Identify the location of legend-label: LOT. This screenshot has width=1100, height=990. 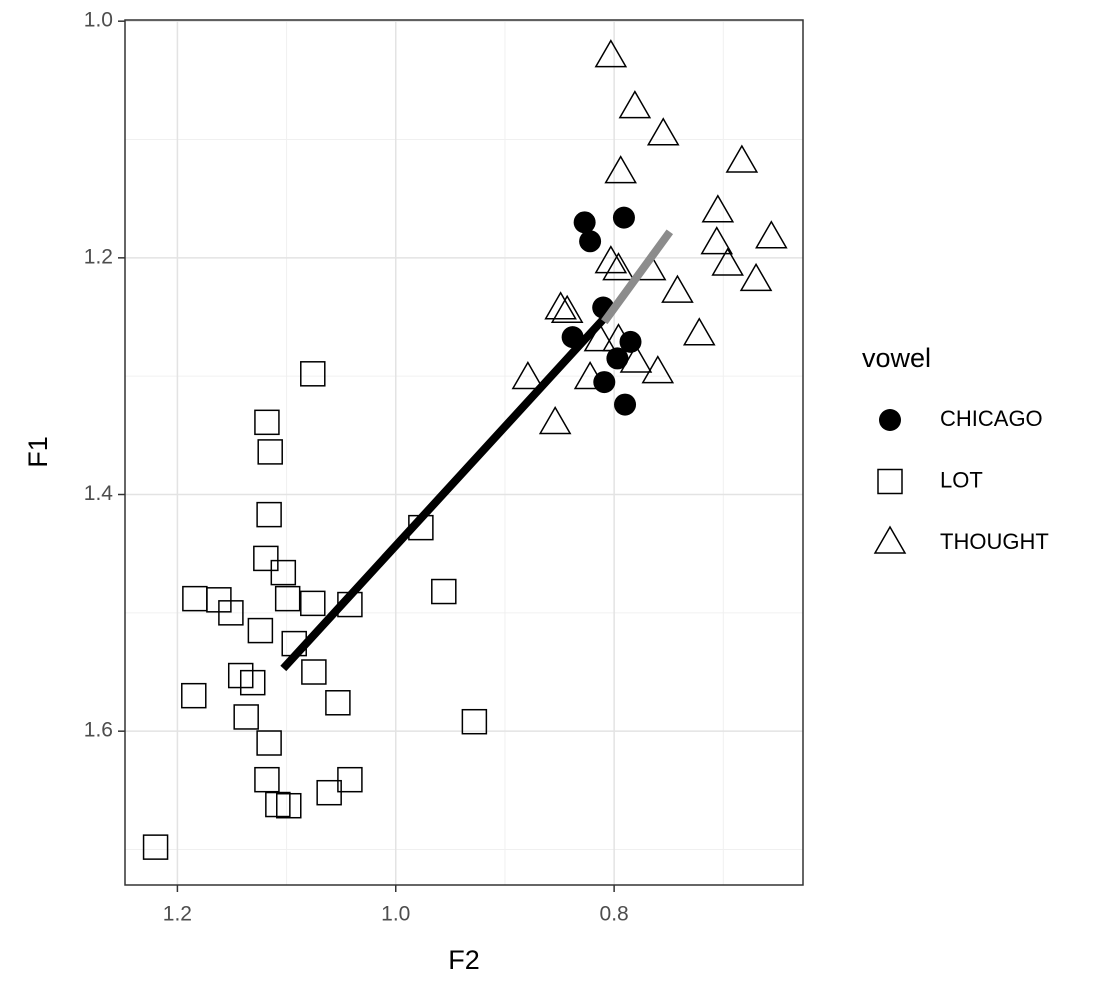
(961, 479).